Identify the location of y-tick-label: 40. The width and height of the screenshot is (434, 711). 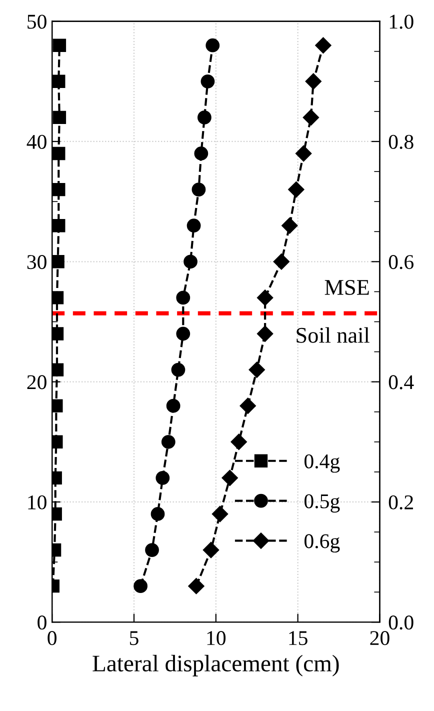
(36, 141).